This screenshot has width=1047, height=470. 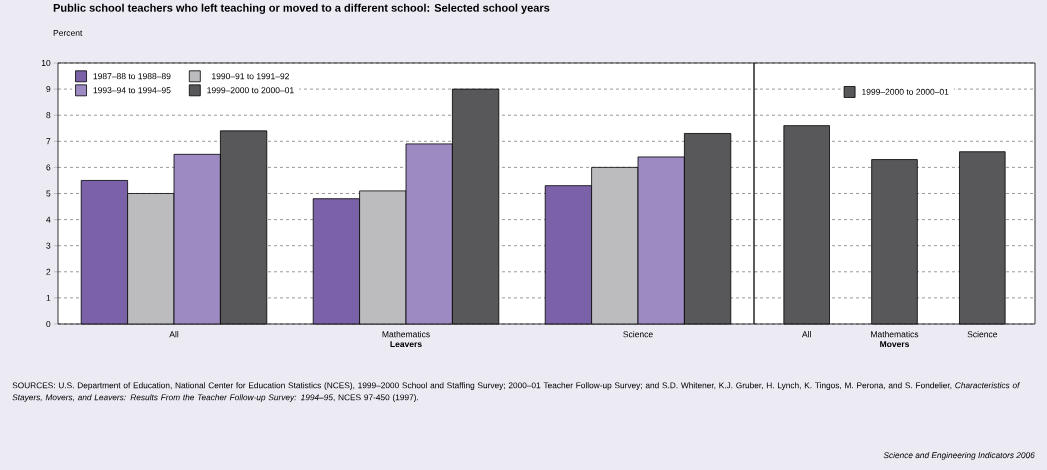 What do you see at coordinates (48, 297) in the screenshot?
I see `y-tick-label: 1` at bounding box center [48, 297].